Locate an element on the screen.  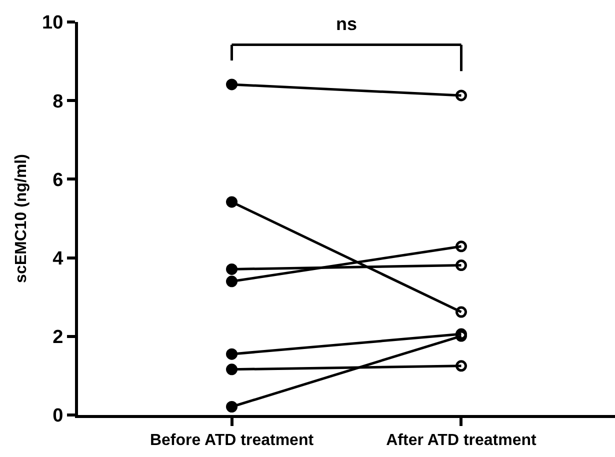
y-tick-label: 0 is located at coordinates (58, 416).